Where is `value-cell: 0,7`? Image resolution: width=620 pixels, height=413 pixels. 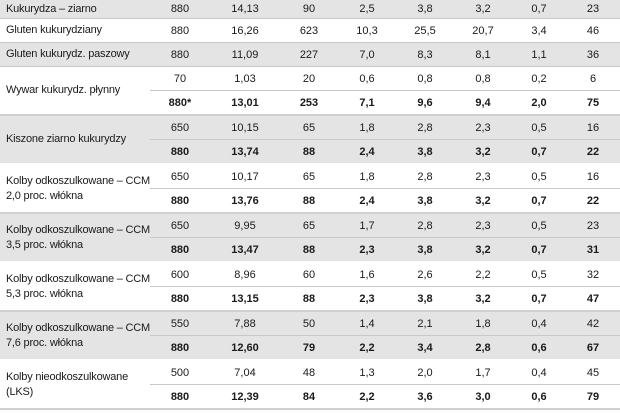 value-cell: 0,7 is located at coordinates (539, 201).